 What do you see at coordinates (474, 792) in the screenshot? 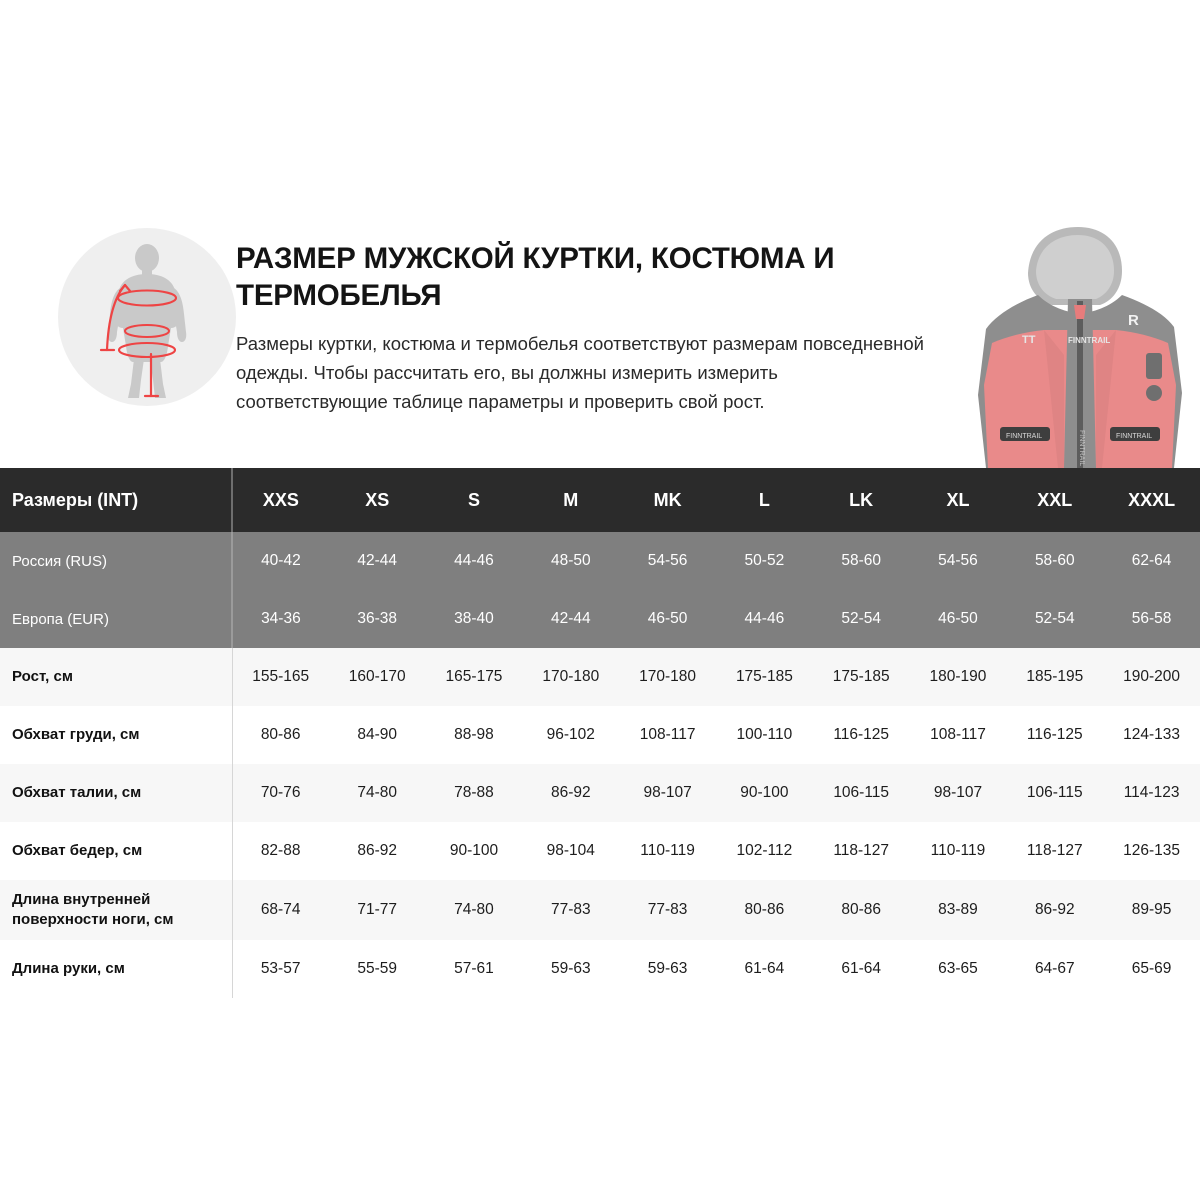
I see `cell-waist-s: 78-88` at bounding box center [474, 792].